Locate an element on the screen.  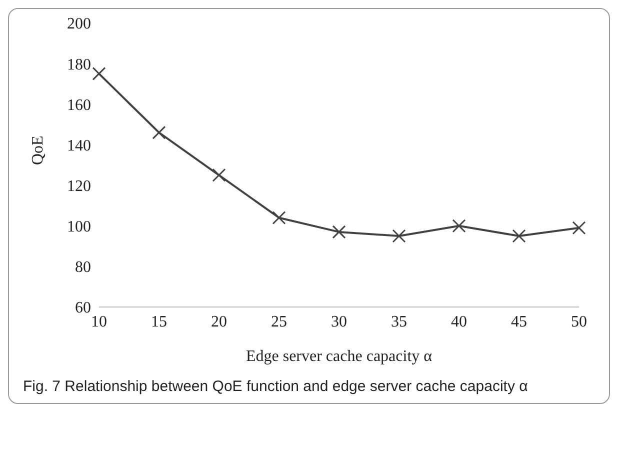
x-tick-label: 50 is located at coordinates (579, 321).